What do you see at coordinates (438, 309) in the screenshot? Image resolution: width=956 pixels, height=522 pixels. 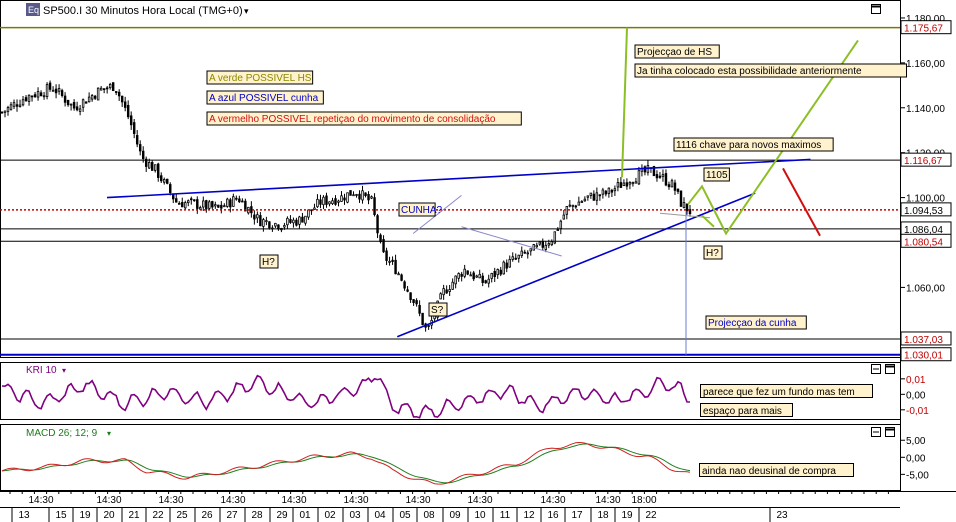 I see `annotation-box-s-center` at bounding box center [438, 309].